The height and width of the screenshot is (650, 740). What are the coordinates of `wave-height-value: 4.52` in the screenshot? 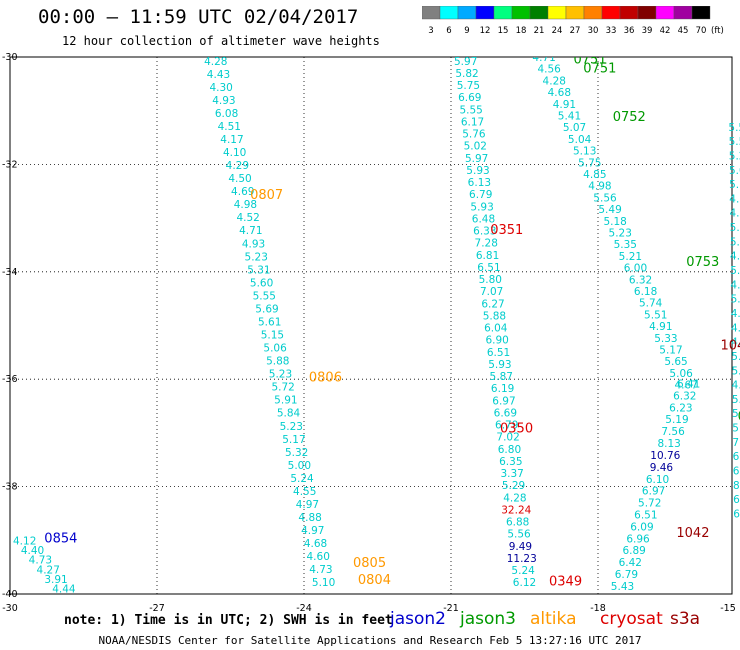 It's located at (247, 218).